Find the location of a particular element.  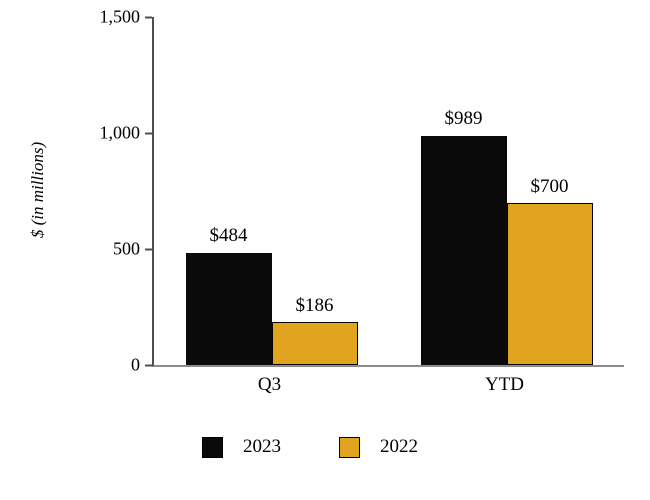

y-tick: 1,500 is located at coordinates (125, 17).